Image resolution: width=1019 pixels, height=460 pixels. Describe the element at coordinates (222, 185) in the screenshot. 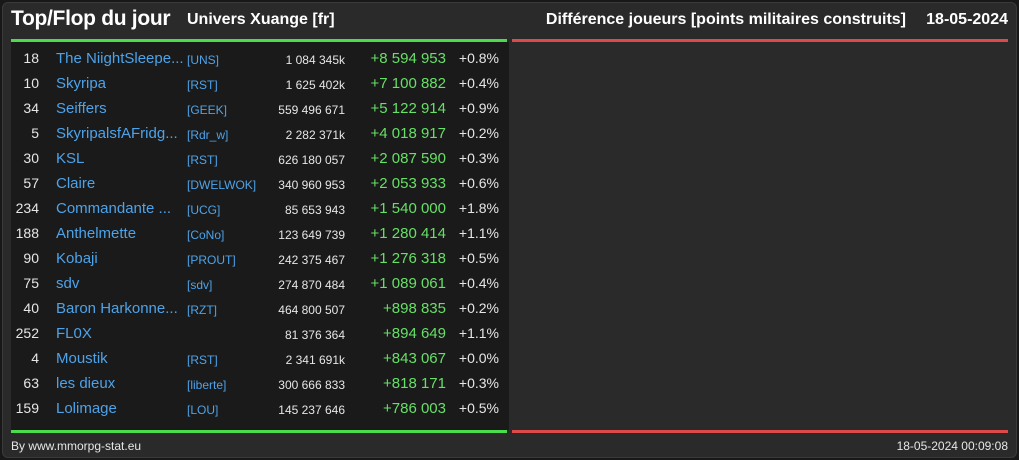

I see `alliance-tag-link: [DWELWOK]` at that location.